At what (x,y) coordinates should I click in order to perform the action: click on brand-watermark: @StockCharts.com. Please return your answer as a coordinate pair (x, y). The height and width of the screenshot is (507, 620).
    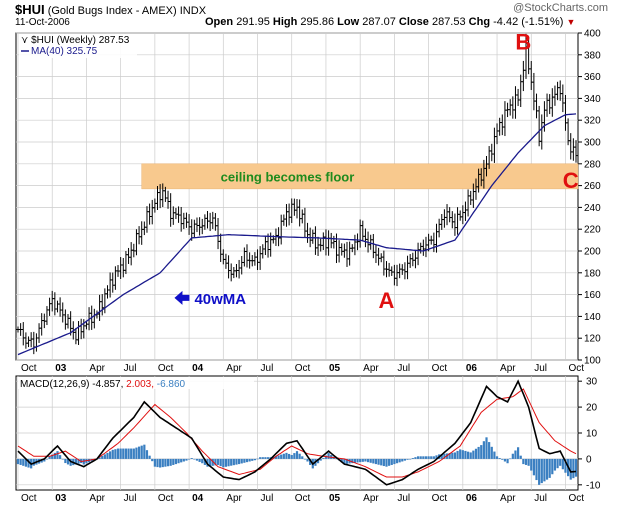
    Looking at the image, I should click on (560, 8).